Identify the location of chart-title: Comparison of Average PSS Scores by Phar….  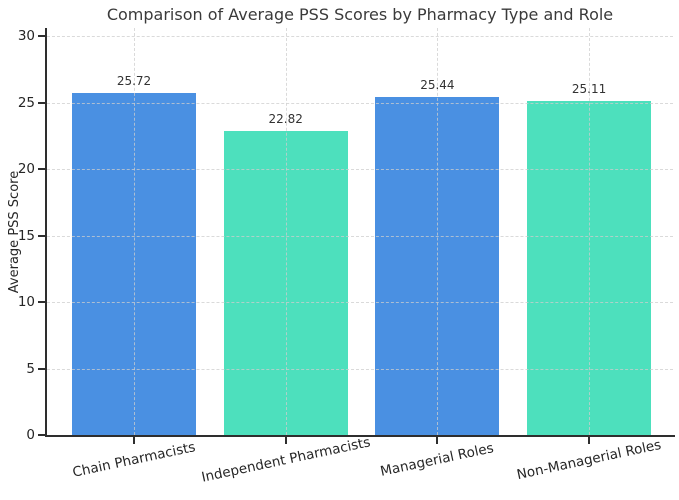
(360, 14).